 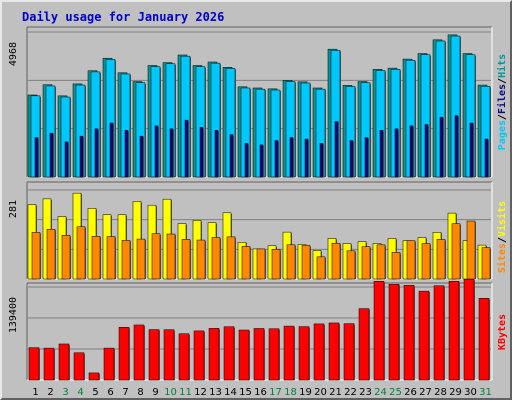 What do you see at coordinates (140, 392) in the screenshot?
I see `day-label: 8` at bounding box center [140, 392].